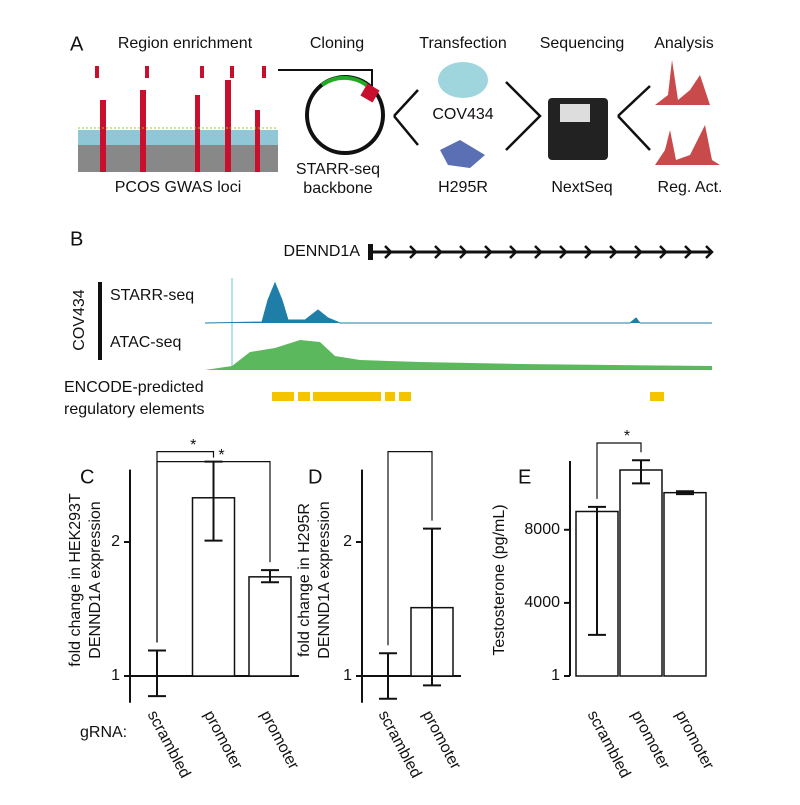  I want to click on sequencer-label: NextSeq, so click(581, 187).